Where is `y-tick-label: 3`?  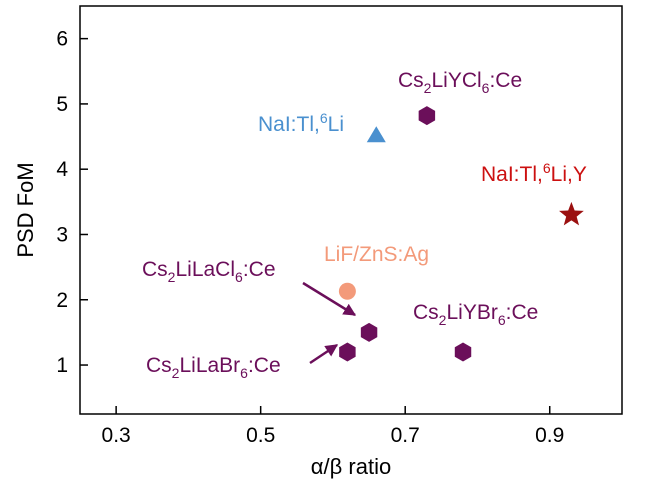
y-tick-label: 3 is located at coordinates (62, 234).